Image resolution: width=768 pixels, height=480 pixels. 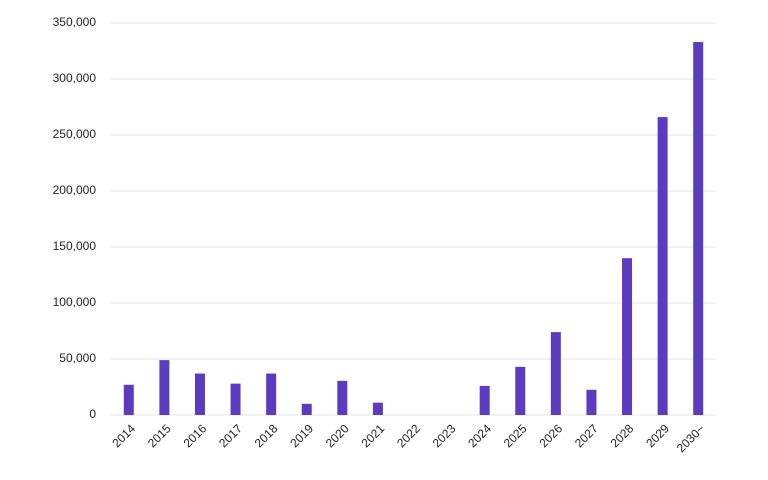 What do you see at coordinates (586, 435) in the screenshot?
I see `x-tick-label: 2027` at bounding box center [586, 435].